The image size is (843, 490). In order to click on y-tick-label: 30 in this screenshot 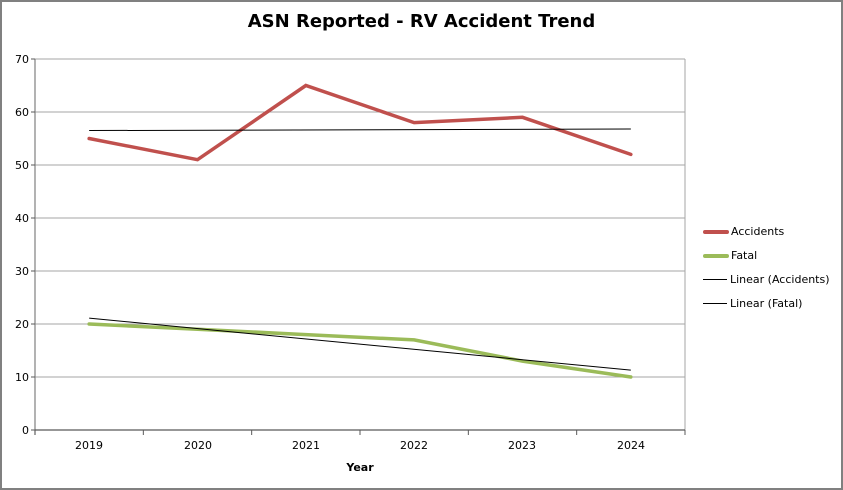, I will do `click(22, 271)`.